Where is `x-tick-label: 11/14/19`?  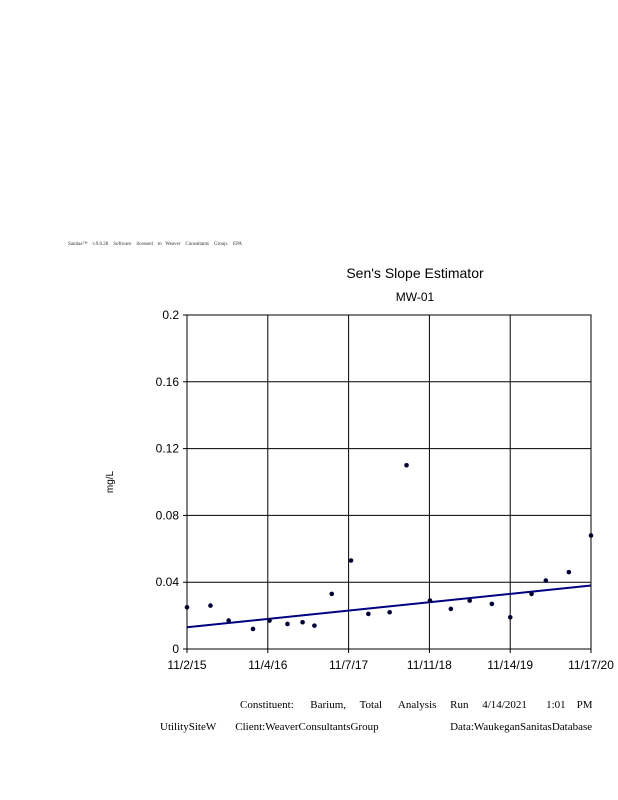 x-tick-label: 11/14/19 is located at coordinates (510, 665).